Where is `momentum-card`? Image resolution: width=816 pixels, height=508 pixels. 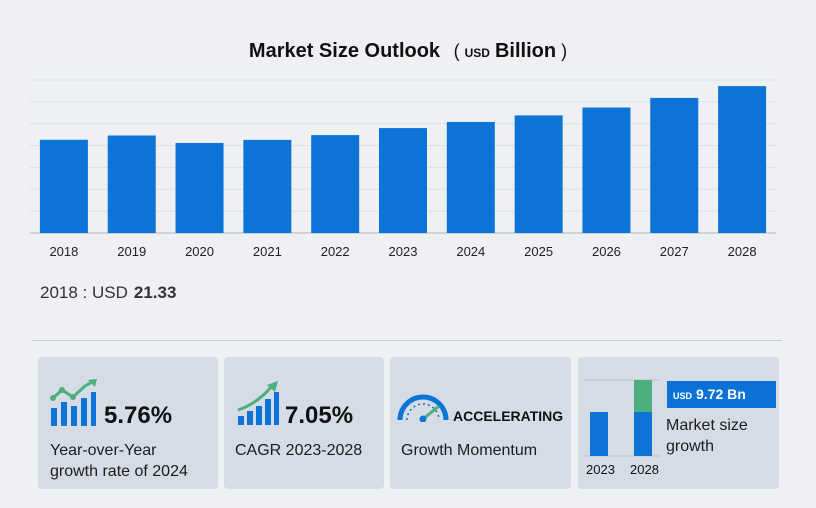
momentum-card is located at coordinates (480, 423).